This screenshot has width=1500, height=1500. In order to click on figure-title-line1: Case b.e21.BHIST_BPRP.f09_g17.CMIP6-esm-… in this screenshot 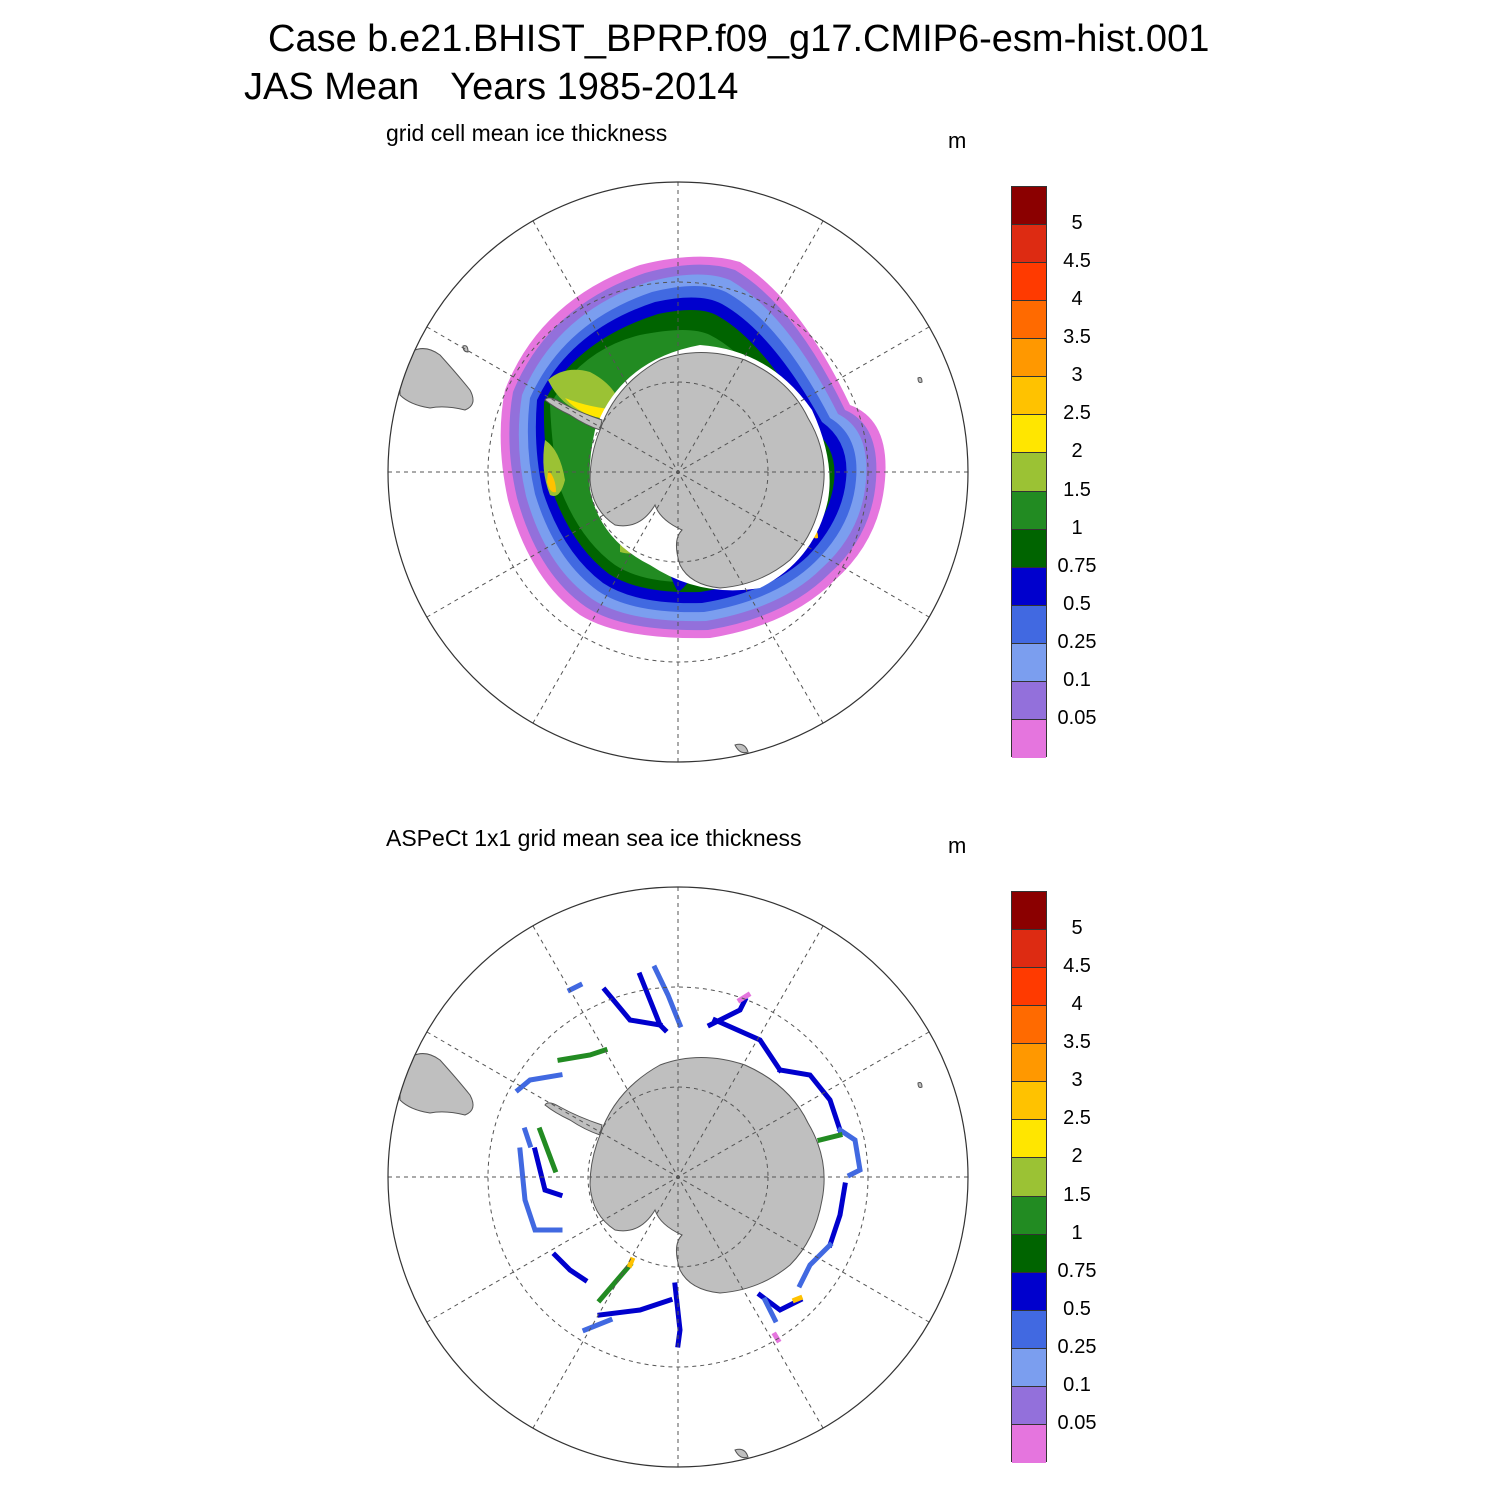, I will do `click(739, 39)`.